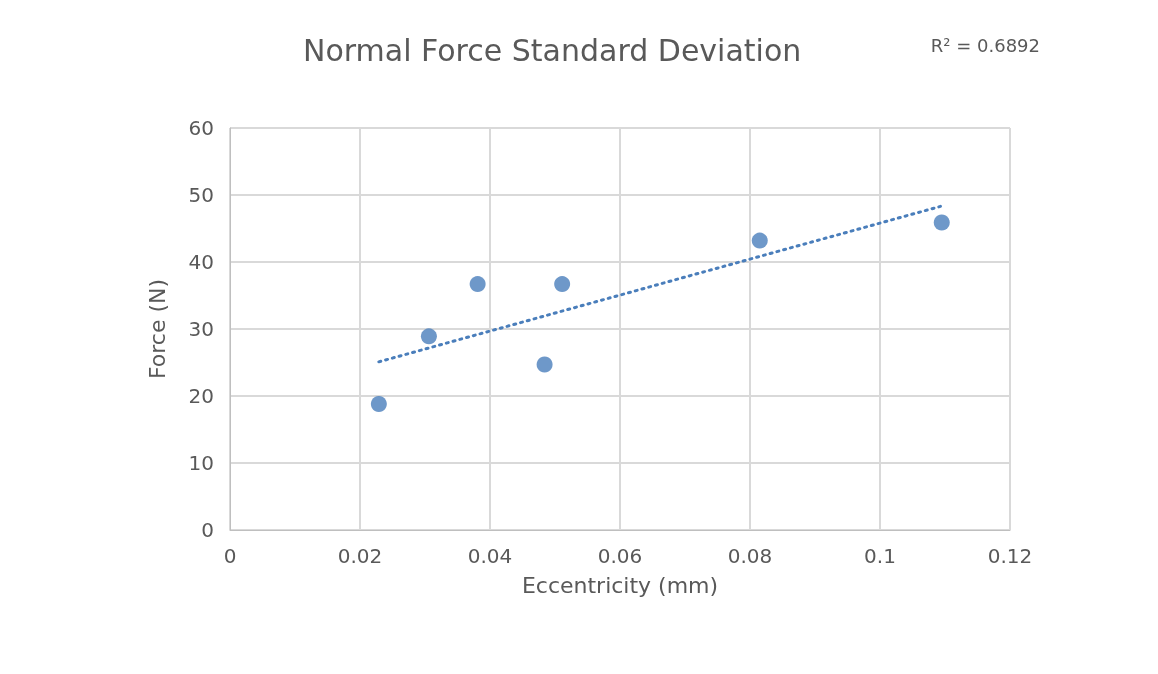 The width and height of the screenshot is (1158, 674). Describe the element at coordinates (620, 585) in the screenshot. I see `x-axis-title: Eccentricity (mm)` at that location.